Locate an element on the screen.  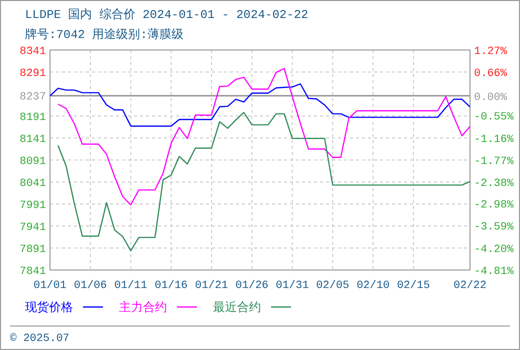
y2-tick-label: -2.38% is located at coordinates (494, 184).